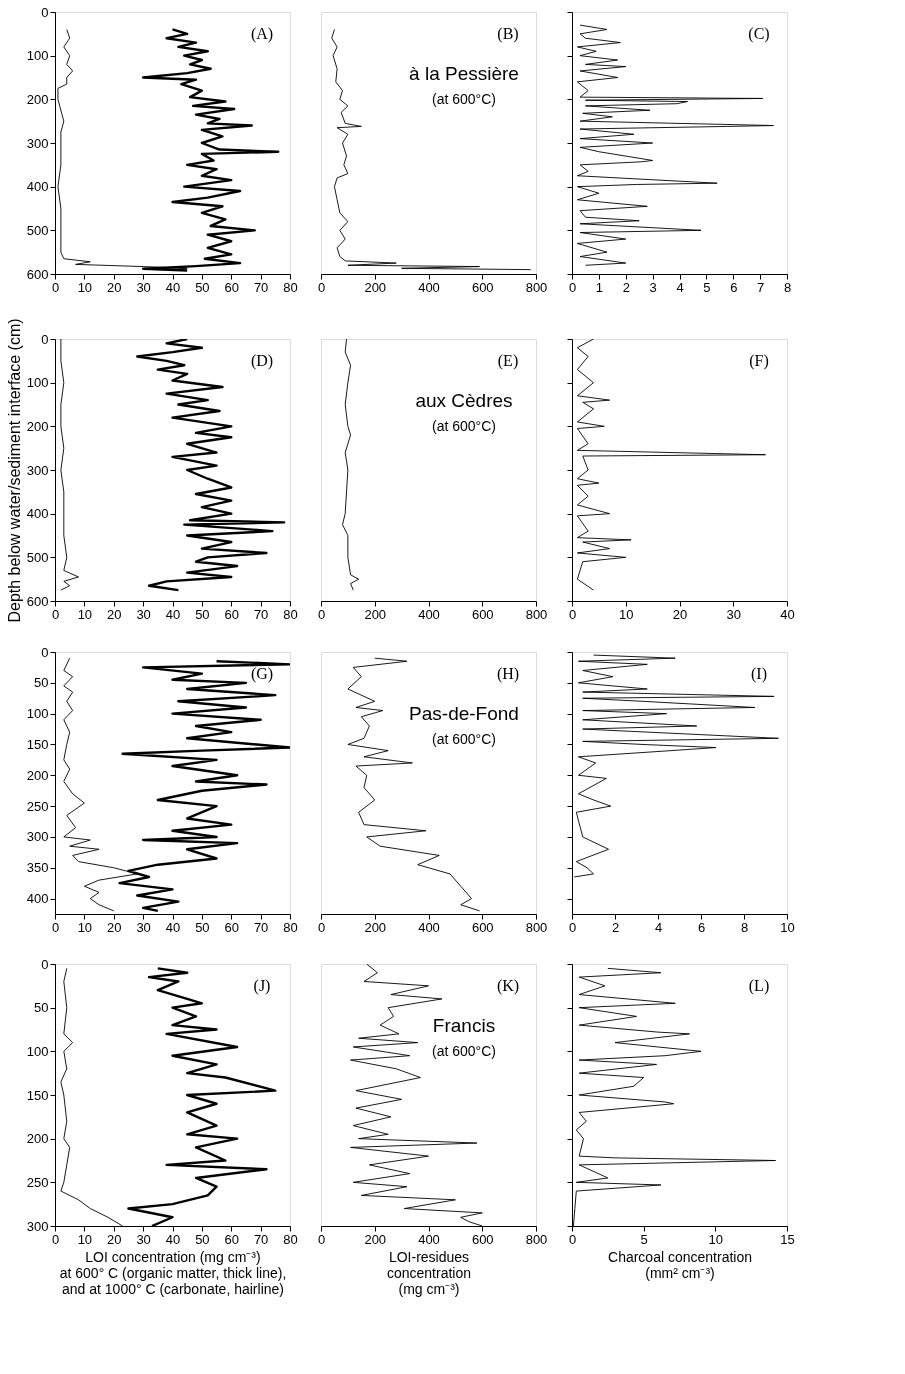 The height and width of the screenshot is (1374, 905). Describe the element at coordinates (759, 34) in the screenshot. I see `annotation: (C)` at that location.